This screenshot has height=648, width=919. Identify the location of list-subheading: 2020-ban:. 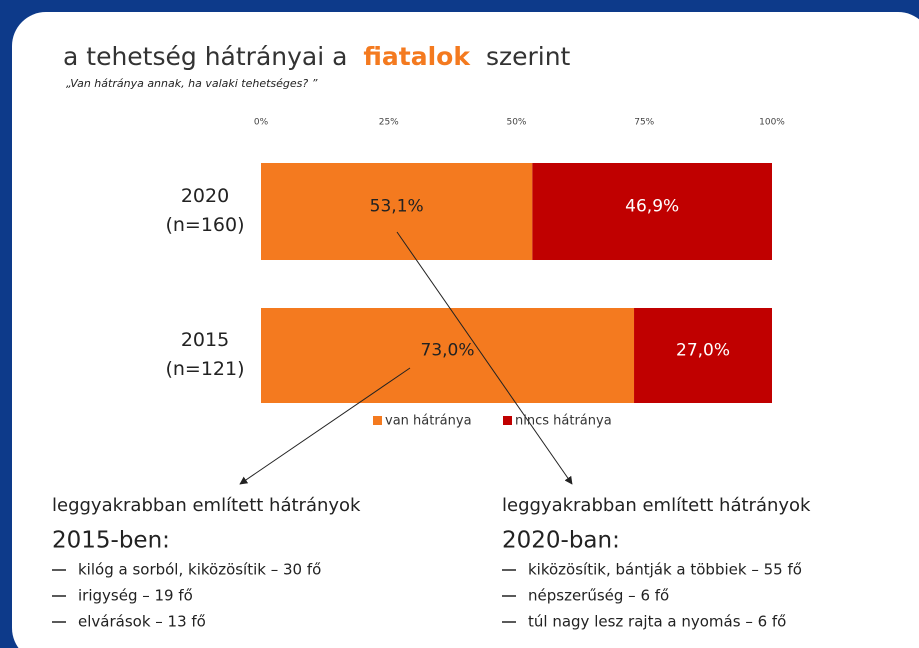
(561, 541).